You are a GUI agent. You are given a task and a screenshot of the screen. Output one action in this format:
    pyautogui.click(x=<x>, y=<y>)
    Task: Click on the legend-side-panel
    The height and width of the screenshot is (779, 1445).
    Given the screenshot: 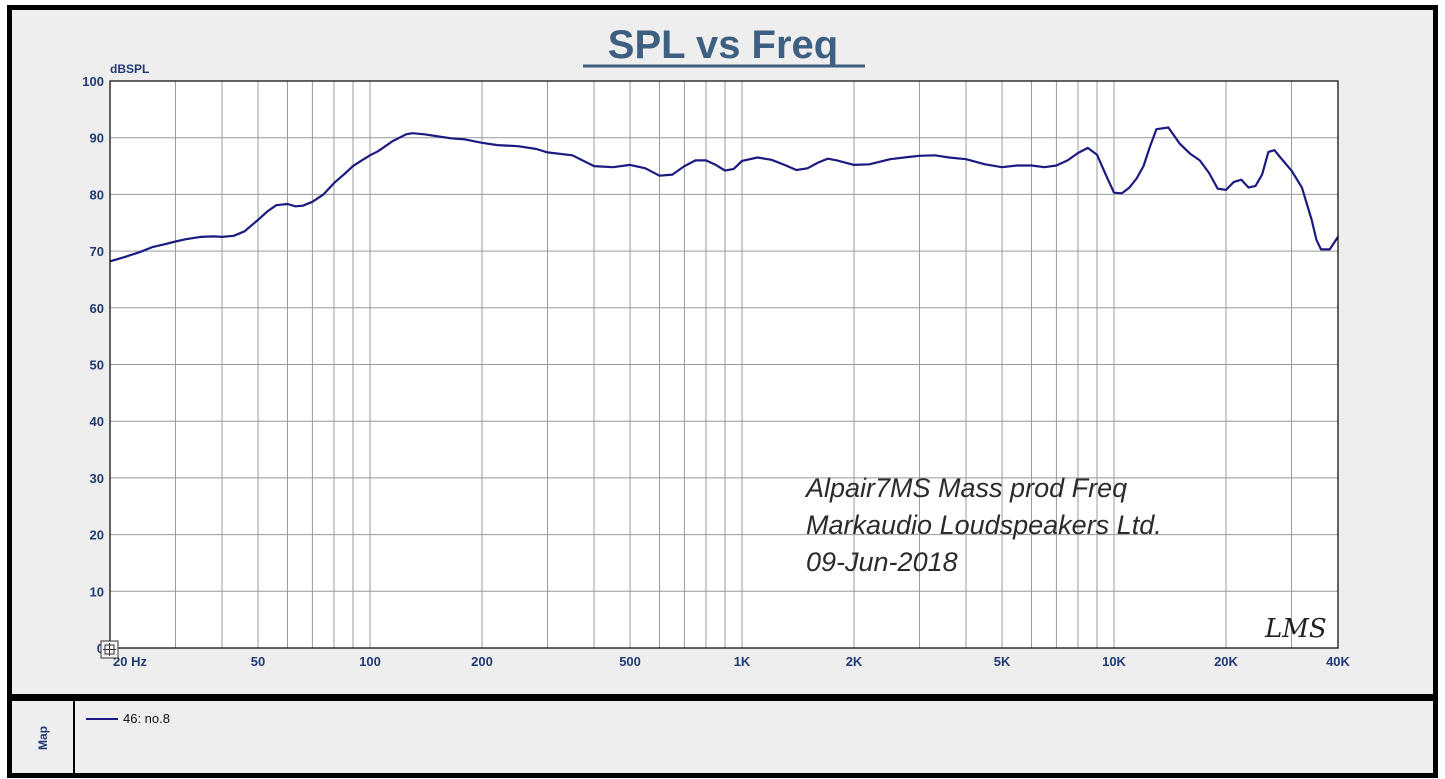 What is the action you would take?
    pyautogui.click(x=43, y=737)
    